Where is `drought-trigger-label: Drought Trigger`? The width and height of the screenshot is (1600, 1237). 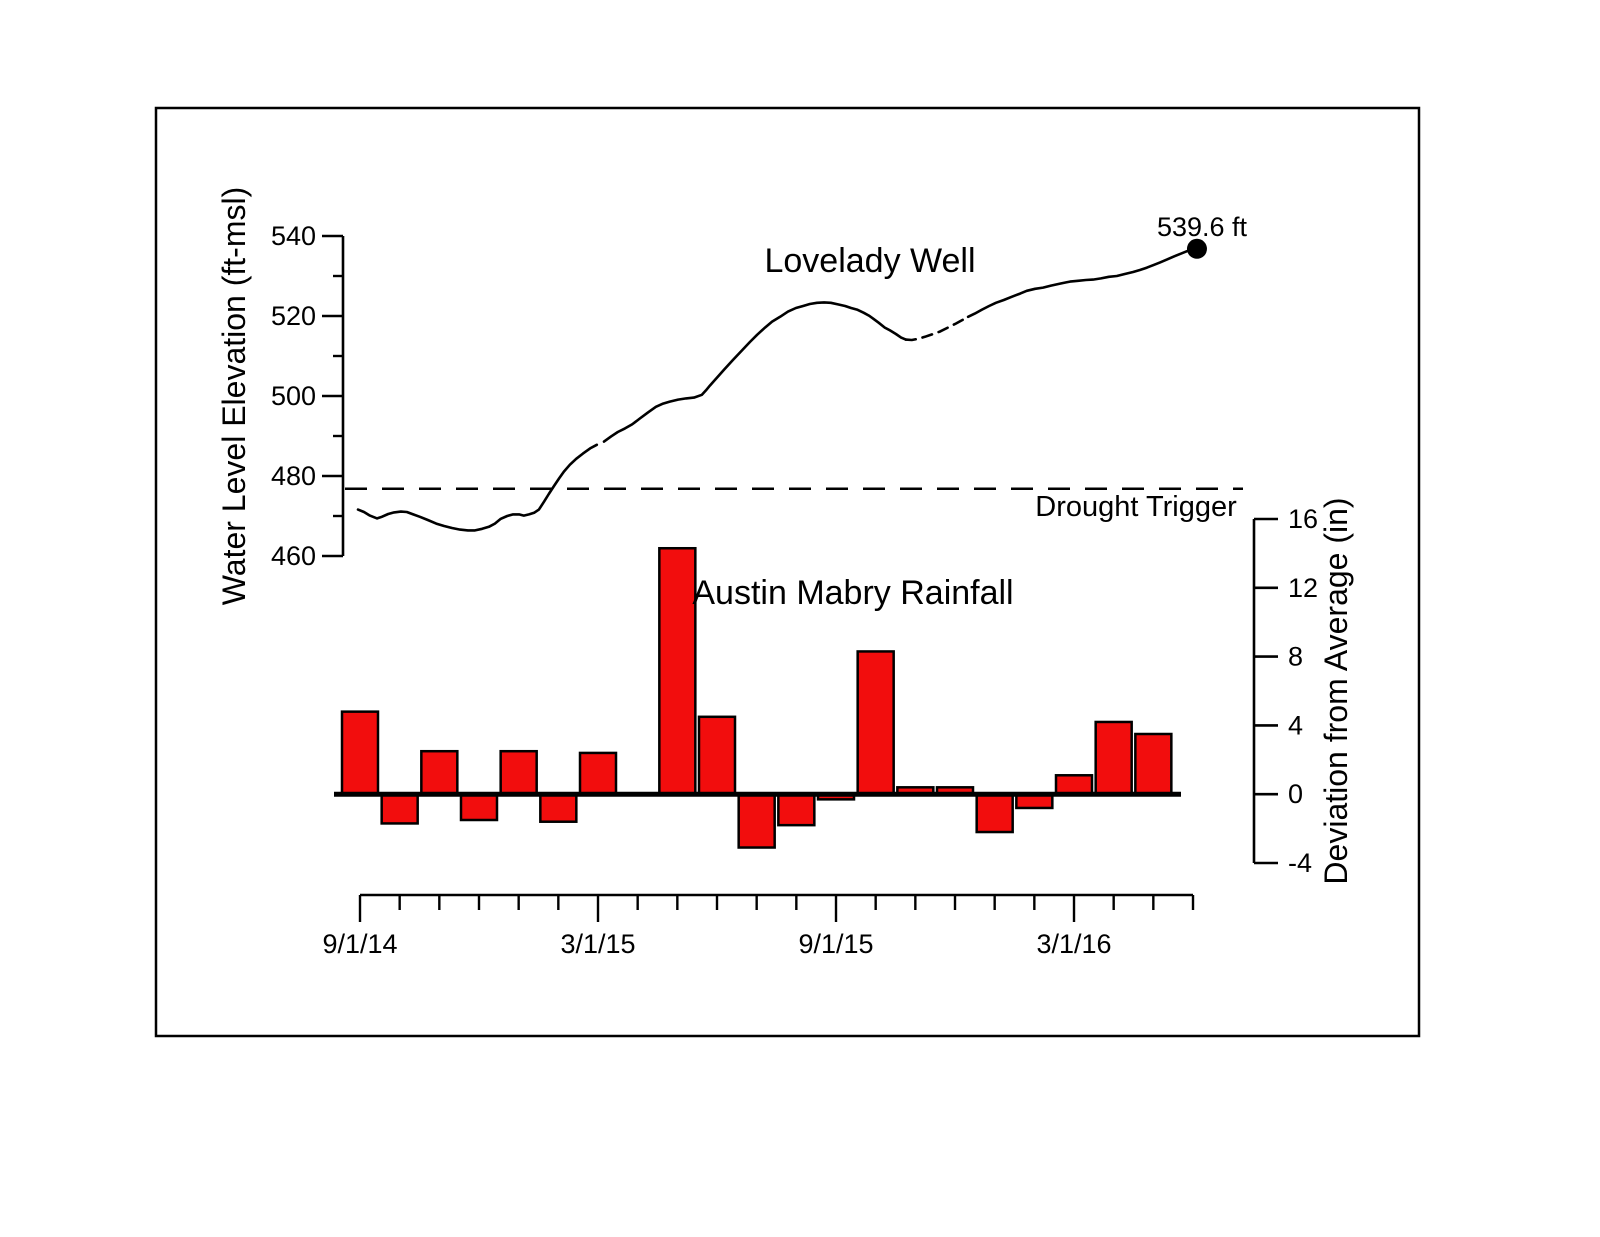
drought-trigger-label: Drought Trigger is located at coordinates (1136, 507).